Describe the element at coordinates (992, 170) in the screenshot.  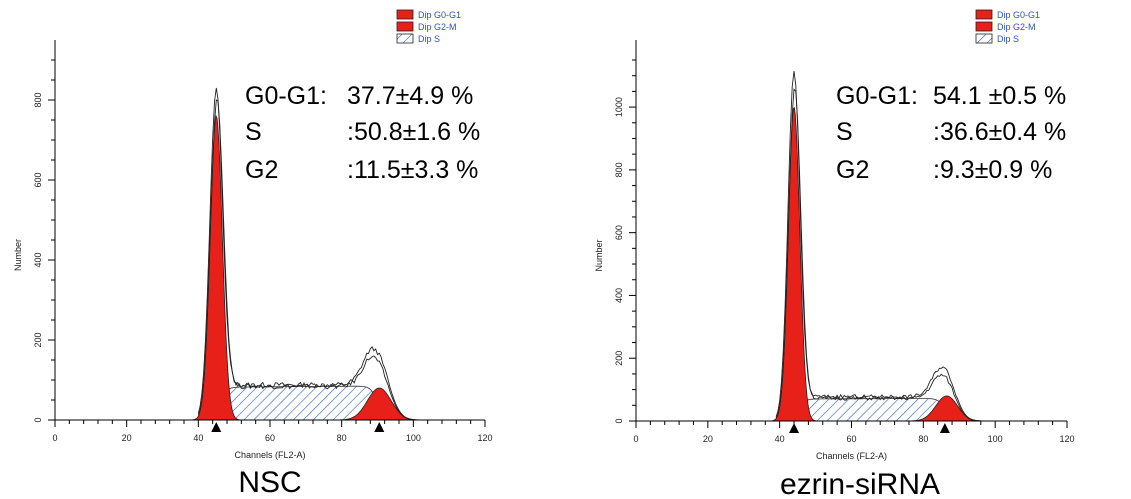
I see `stat-value: :9.3±0.9 %` at that location.